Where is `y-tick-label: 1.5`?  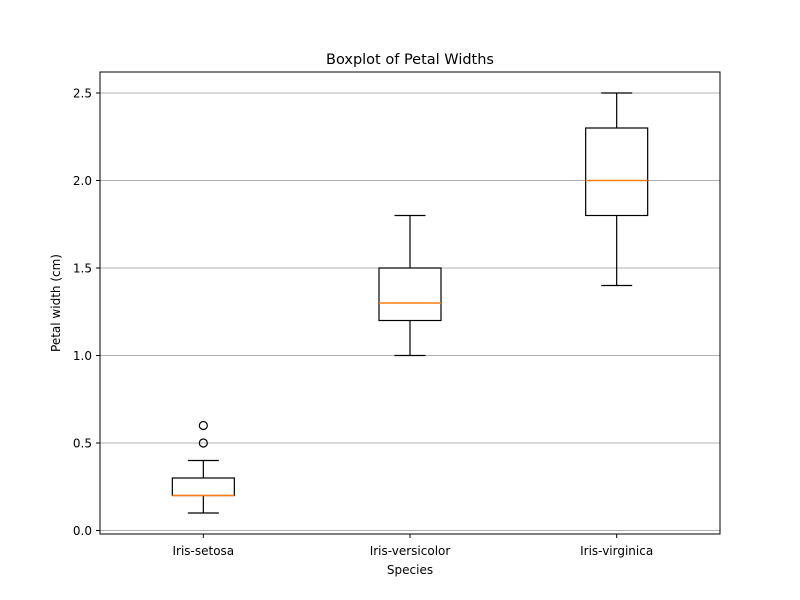
y-tick-label: 1.5 is located at coordinates (82, 269).